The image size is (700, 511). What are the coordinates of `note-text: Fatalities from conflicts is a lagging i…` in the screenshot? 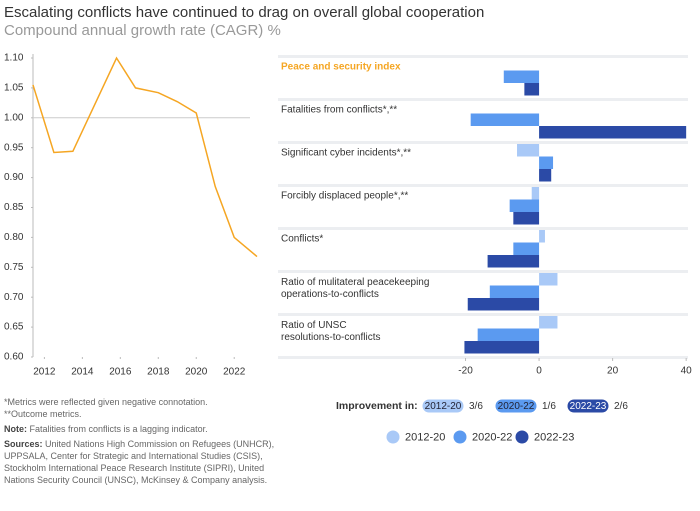 It's located at (118, 429).